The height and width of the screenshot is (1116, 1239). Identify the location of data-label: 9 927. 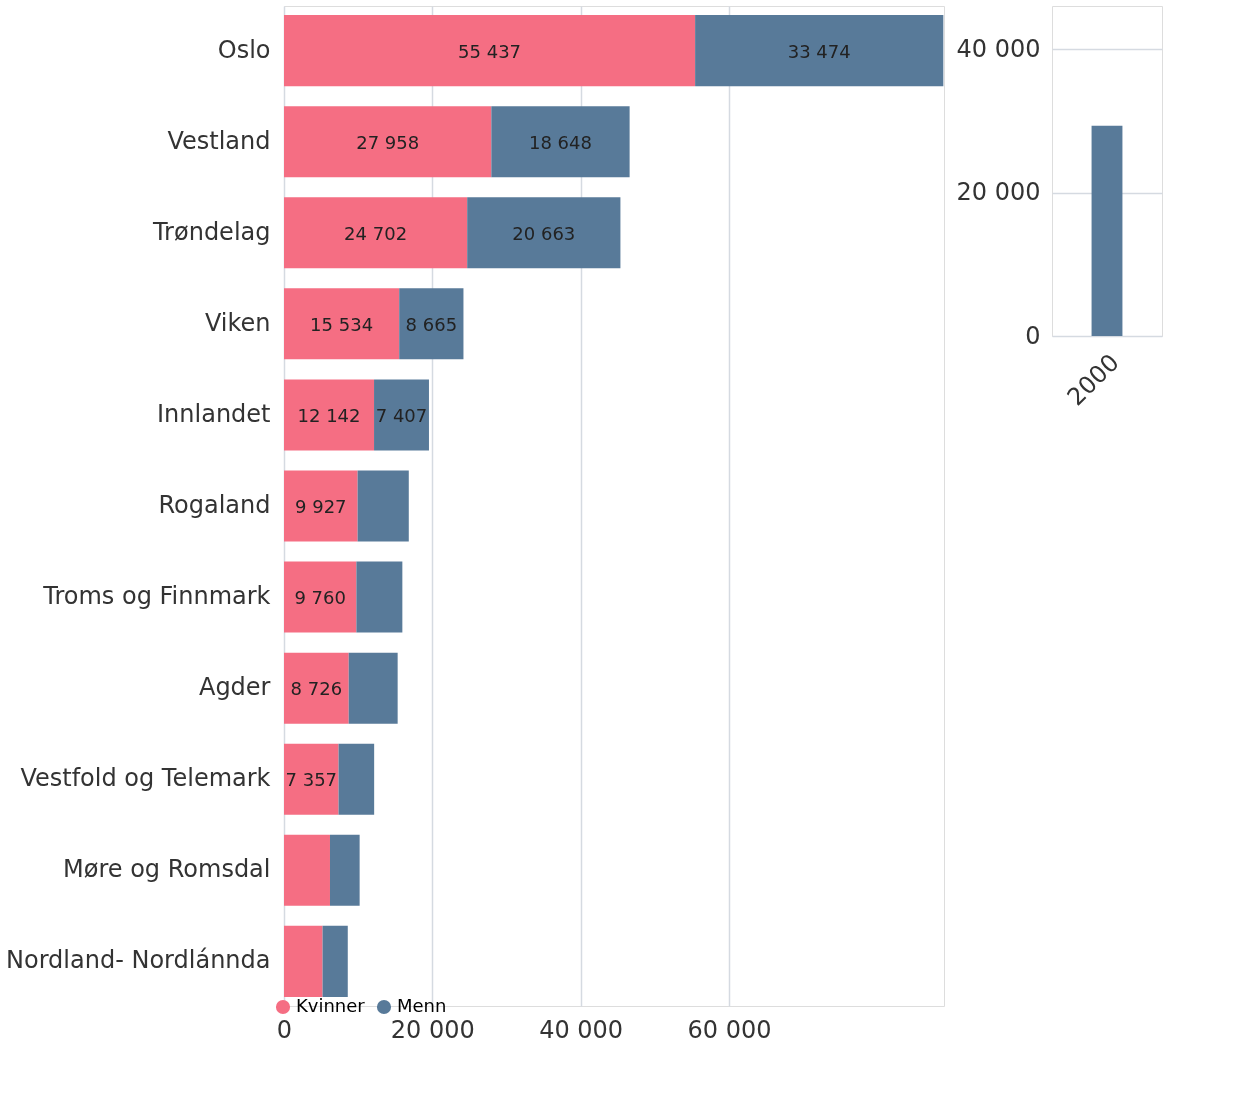
(321, 506).